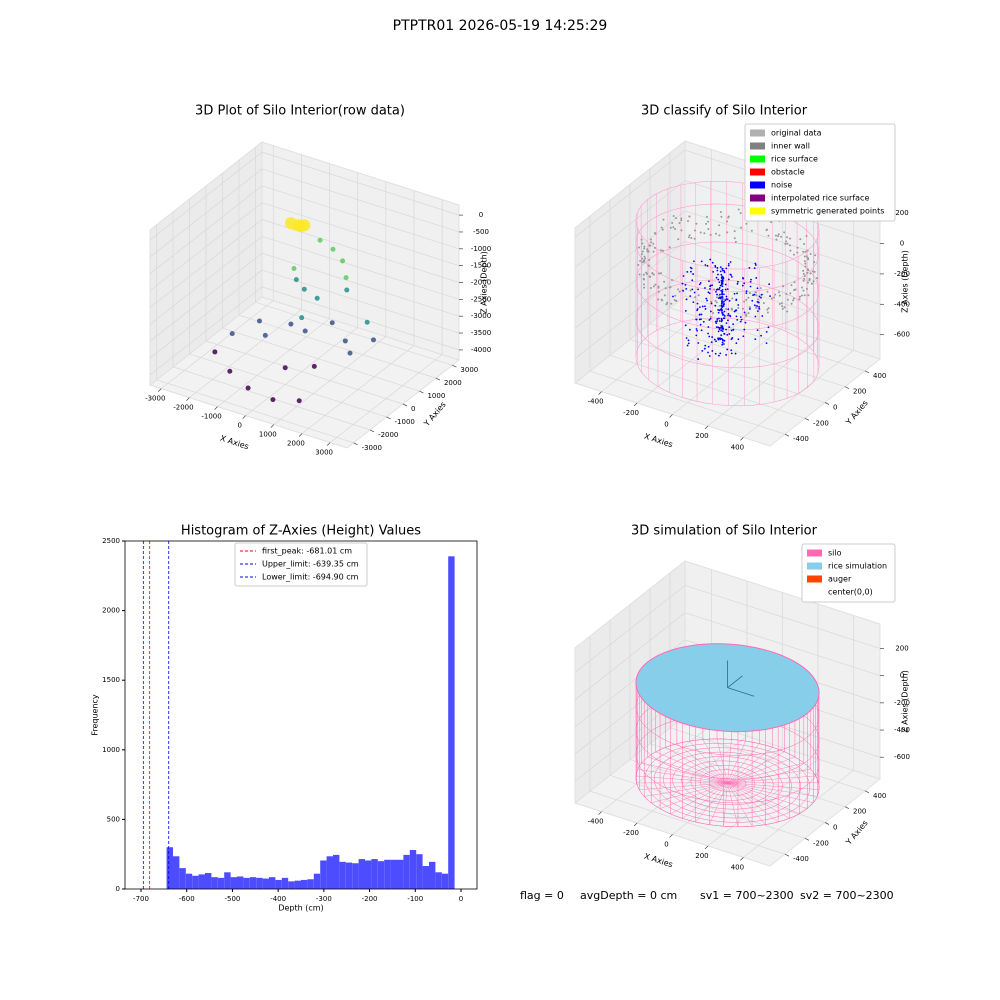  Describe the element at coordinates (879, 796) in the screenshot. I see `y-tick-label: 400` at that location.